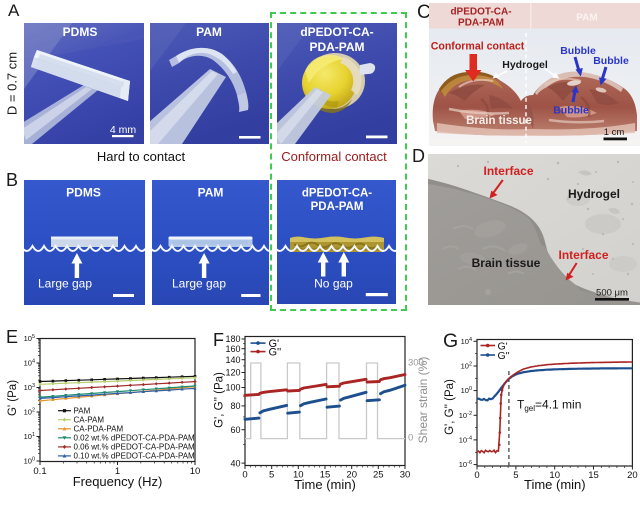 The height and width of the screenshot is (509, 640). Describe the element at coordinates (123, 130) in the screenshot. I see `svg-text: 4 mm` at that location.